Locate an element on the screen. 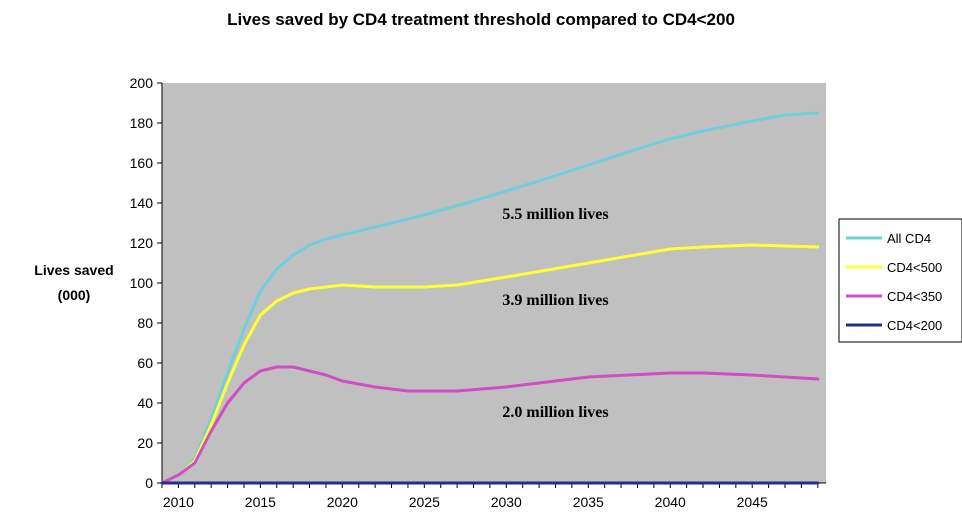  annotation-label: 5.5 million lives is located at coordinates (555, 214).